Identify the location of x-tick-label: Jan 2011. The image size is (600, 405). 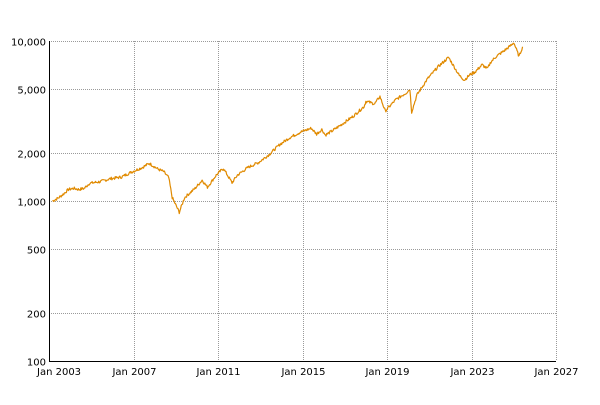
(217, 372).